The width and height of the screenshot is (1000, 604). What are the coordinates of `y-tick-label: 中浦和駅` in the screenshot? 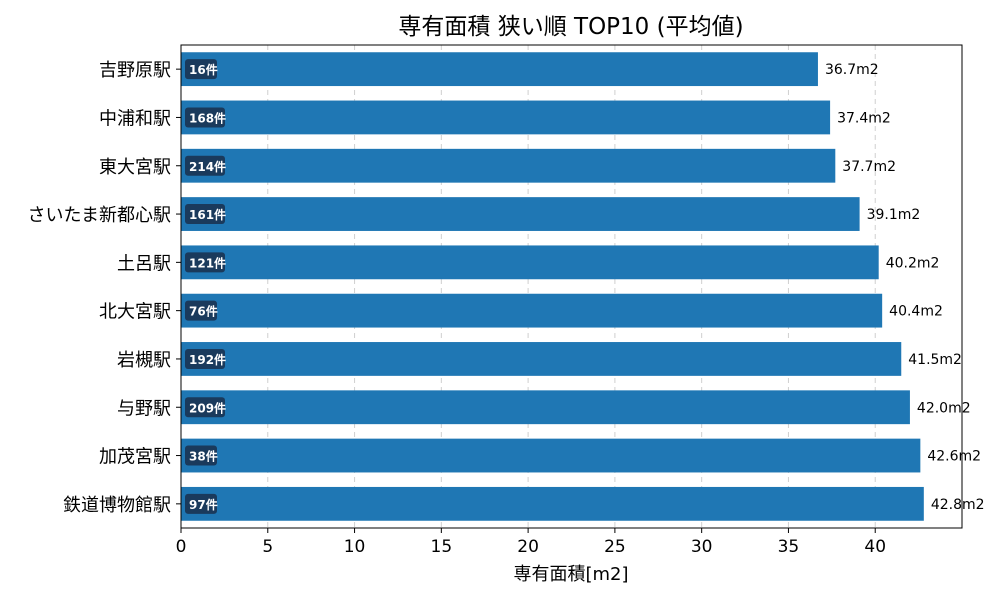 It's located at (135, 118).